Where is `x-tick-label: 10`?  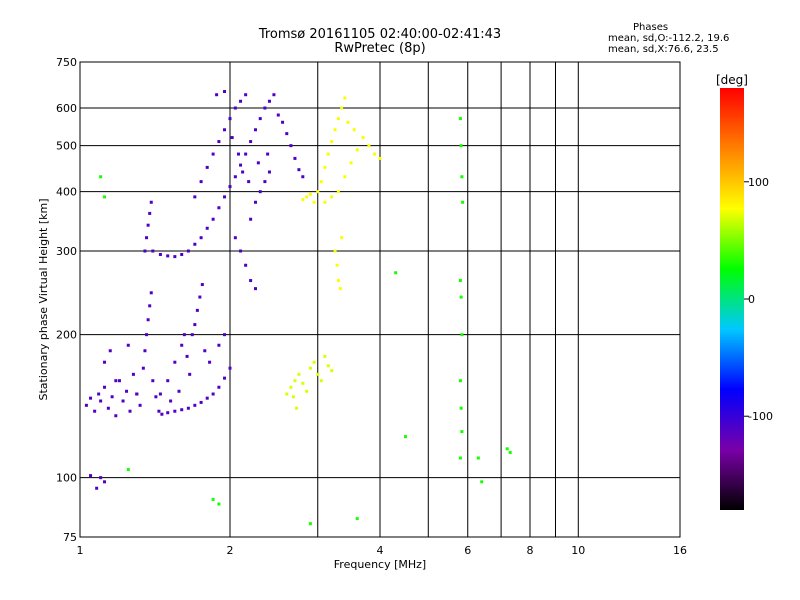
x-tick-label: 10 is located at coordinates (578, 550).